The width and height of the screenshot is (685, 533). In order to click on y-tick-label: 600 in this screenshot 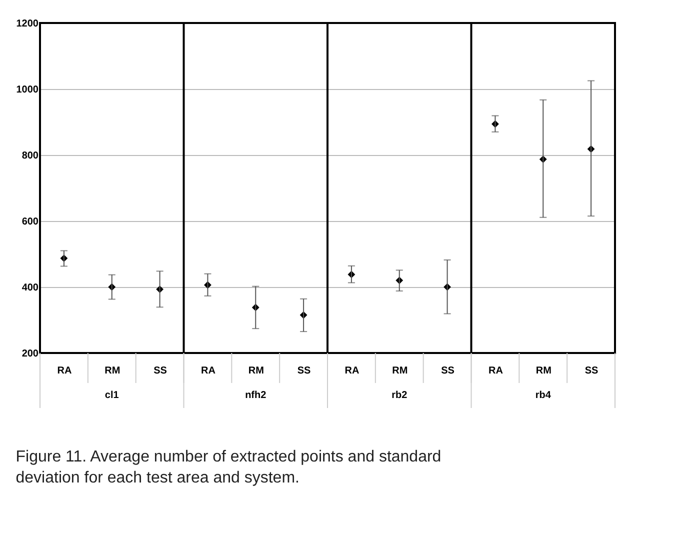, I will do `click(30, 222)`.